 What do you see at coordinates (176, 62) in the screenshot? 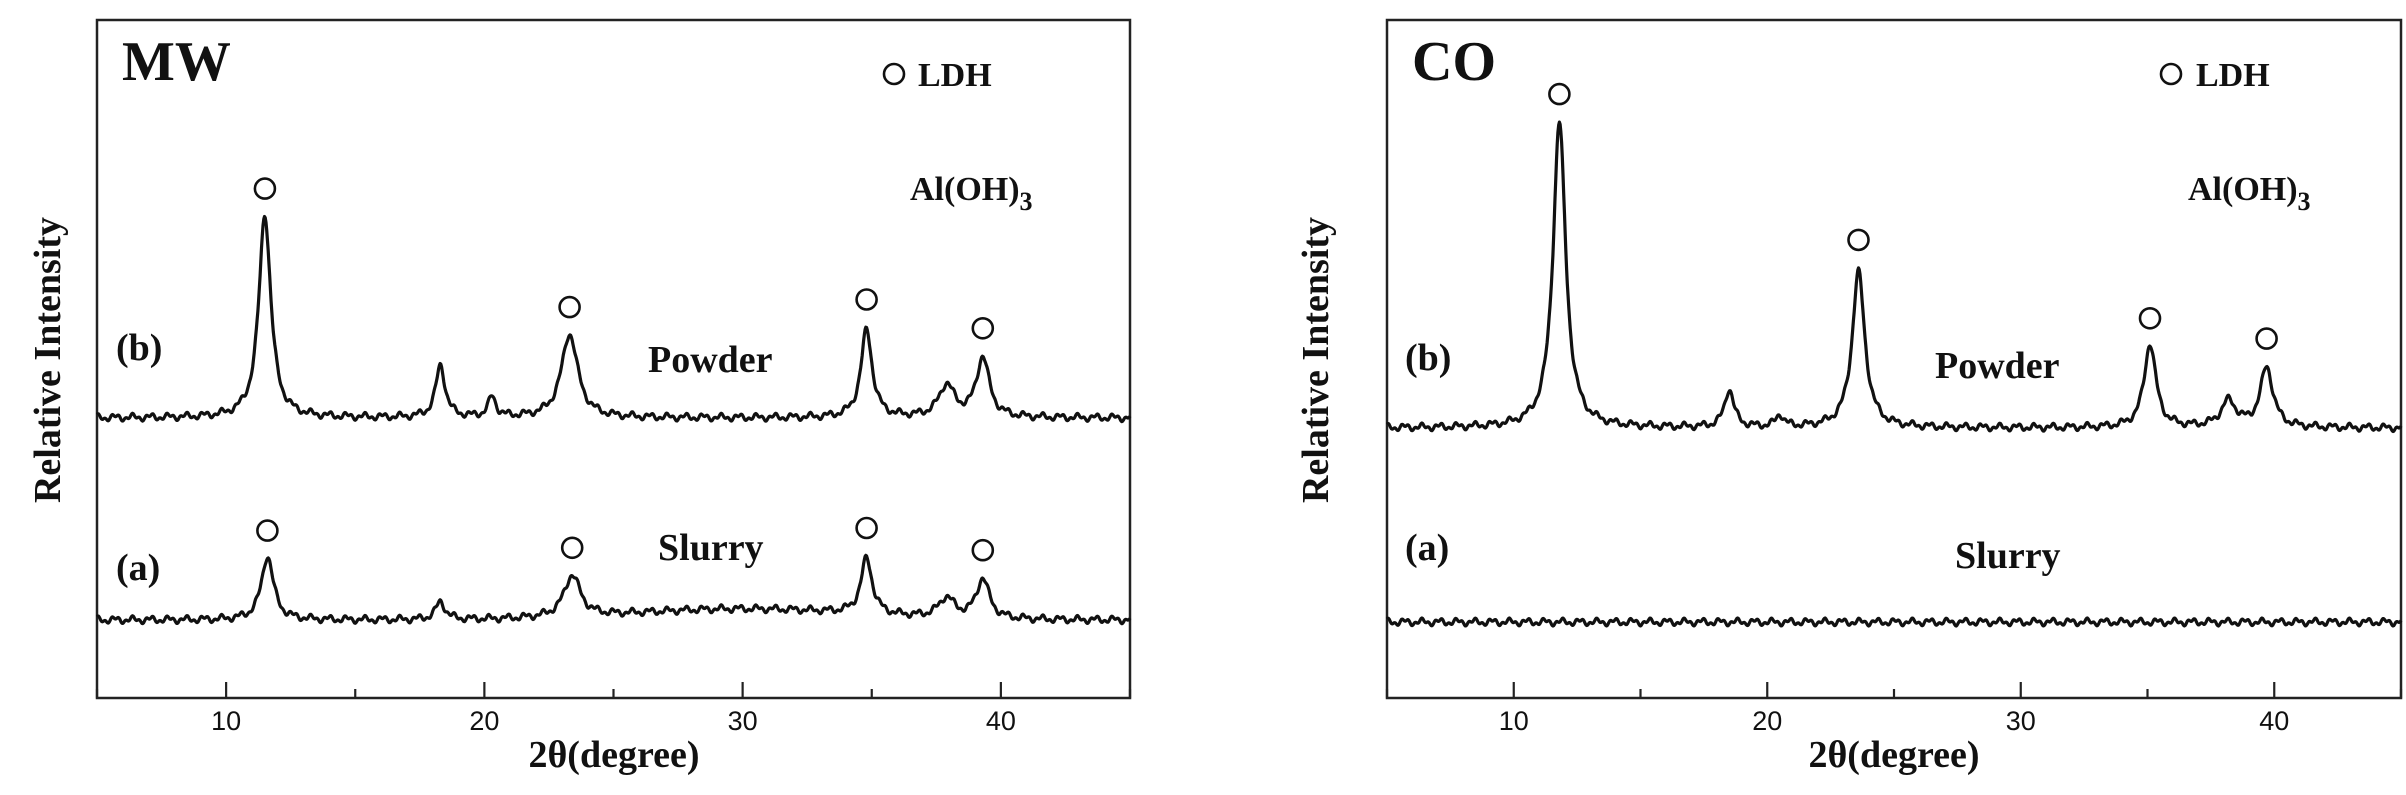
I see `panel-label: MW` at bounding box center [176, 62].